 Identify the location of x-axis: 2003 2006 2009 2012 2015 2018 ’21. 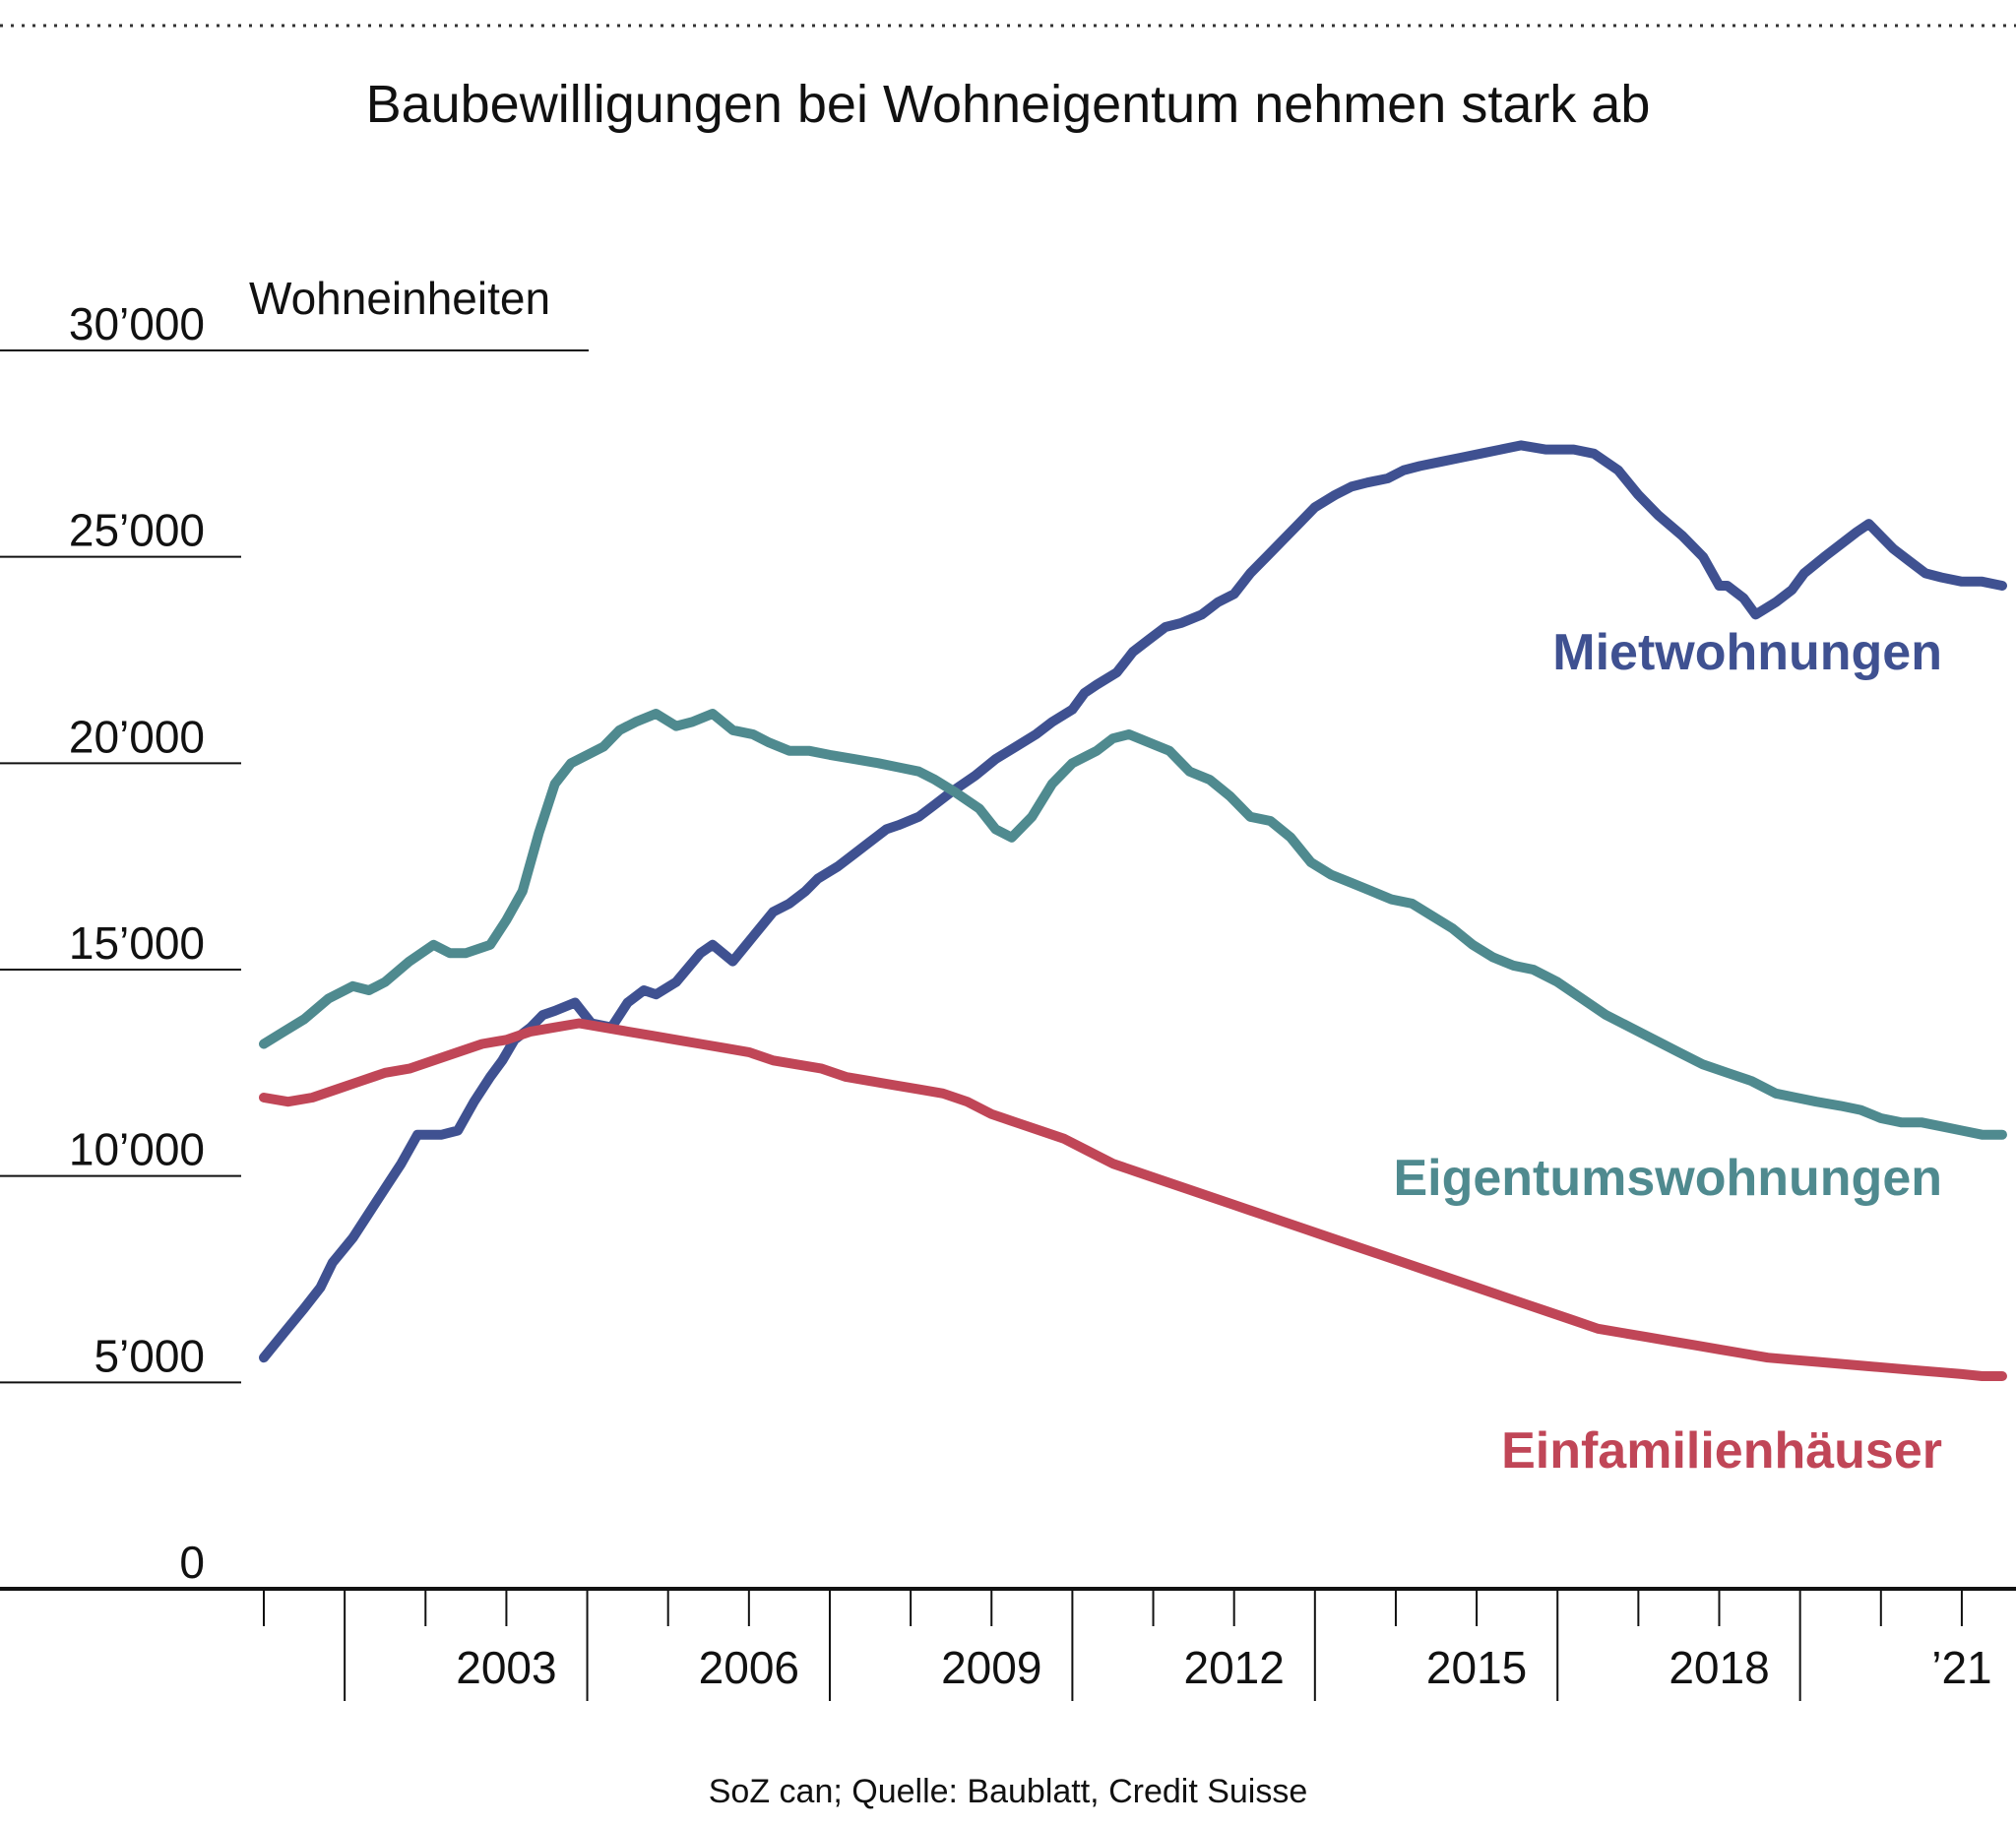
(1008, 1644).